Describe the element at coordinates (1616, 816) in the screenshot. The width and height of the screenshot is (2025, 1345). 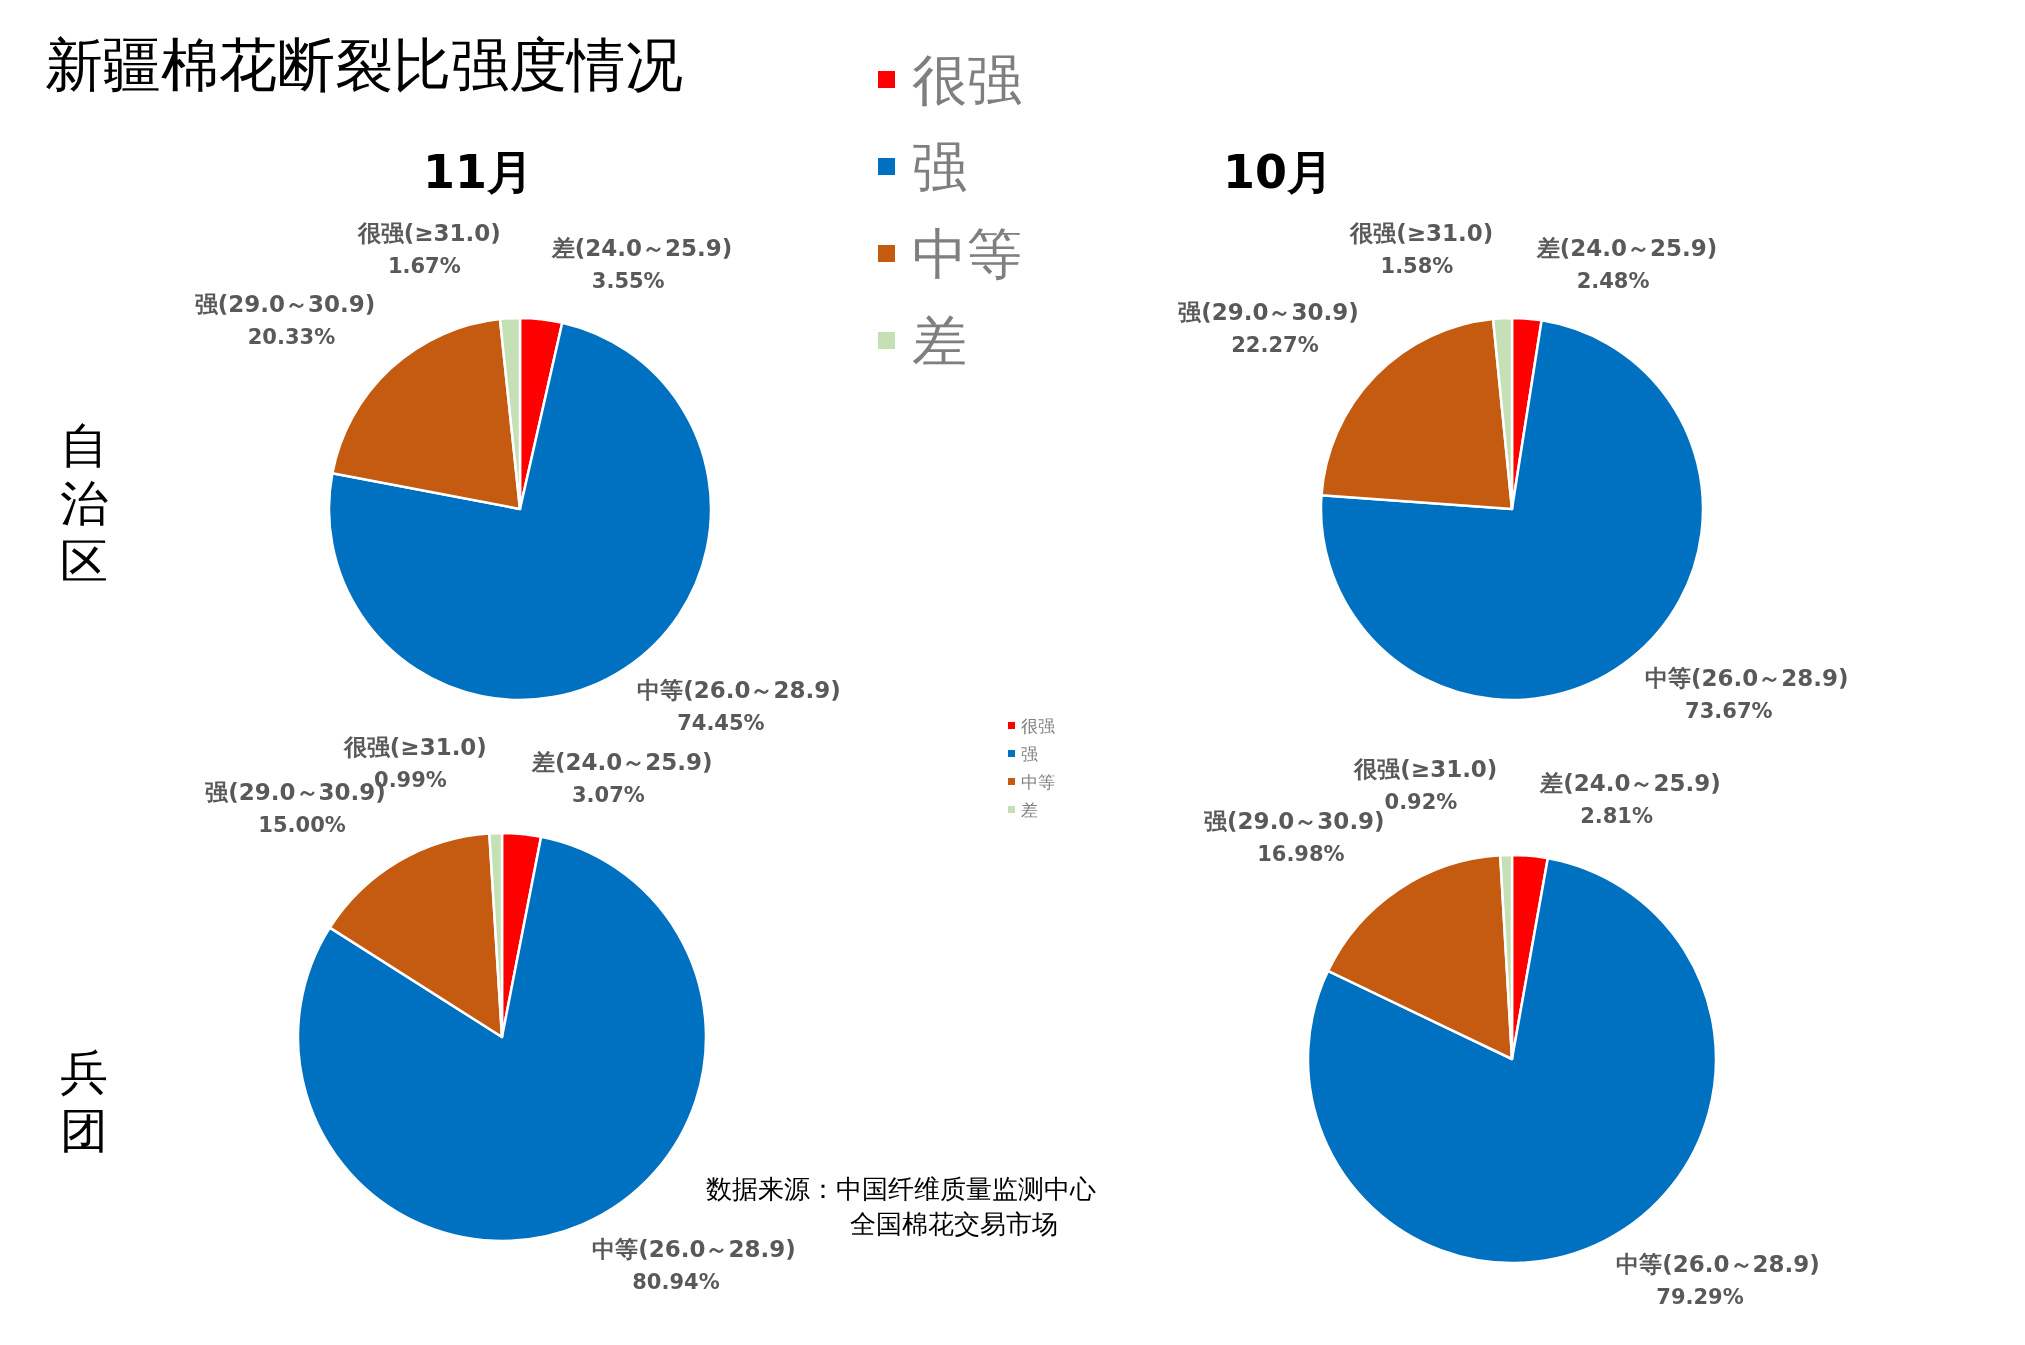
I see `data-label: 2.81%` at that location.